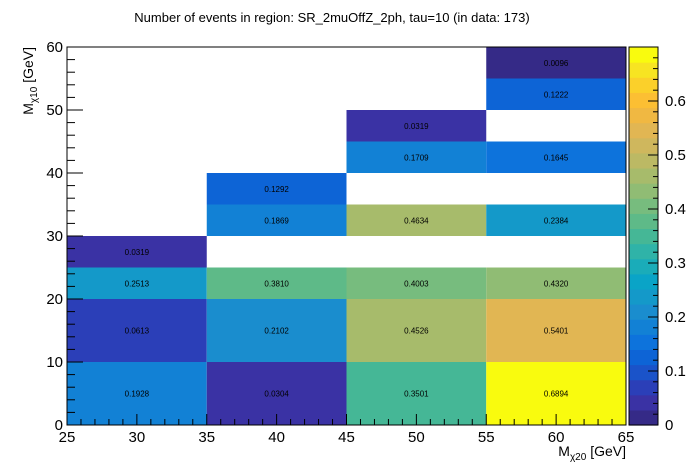  I want to click on colorbar-frame, so click(643, 236).